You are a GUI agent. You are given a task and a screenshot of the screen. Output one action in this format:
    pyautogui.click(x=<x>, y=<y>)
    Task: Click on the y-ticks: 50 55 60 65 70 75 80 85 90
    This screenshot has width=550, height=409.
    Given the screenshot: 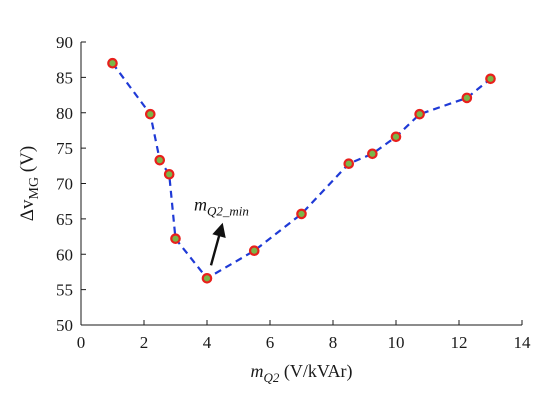 What is the action you would take?
    pyautogui.click(x=71, y=184)
    